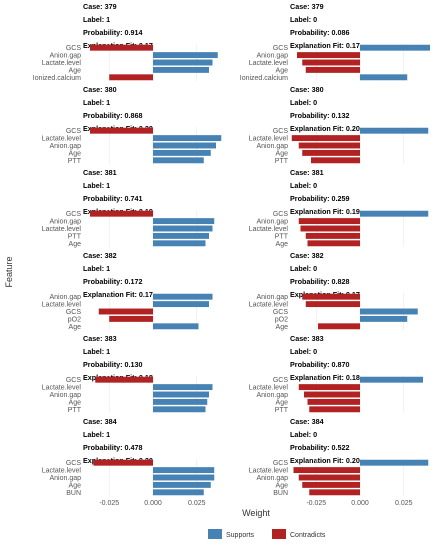 This screenshot has width=442, height=550. I want to click on facet-header: Probability: 0.868, so click(113, 115).